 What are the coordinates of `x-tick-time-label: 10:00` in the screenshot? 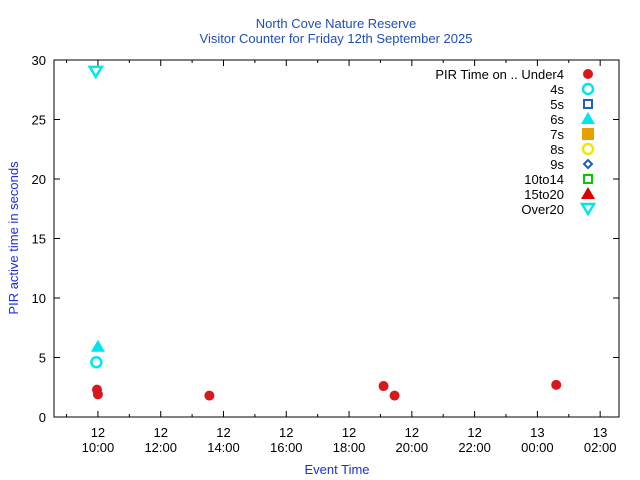 It's located at (98, 447).